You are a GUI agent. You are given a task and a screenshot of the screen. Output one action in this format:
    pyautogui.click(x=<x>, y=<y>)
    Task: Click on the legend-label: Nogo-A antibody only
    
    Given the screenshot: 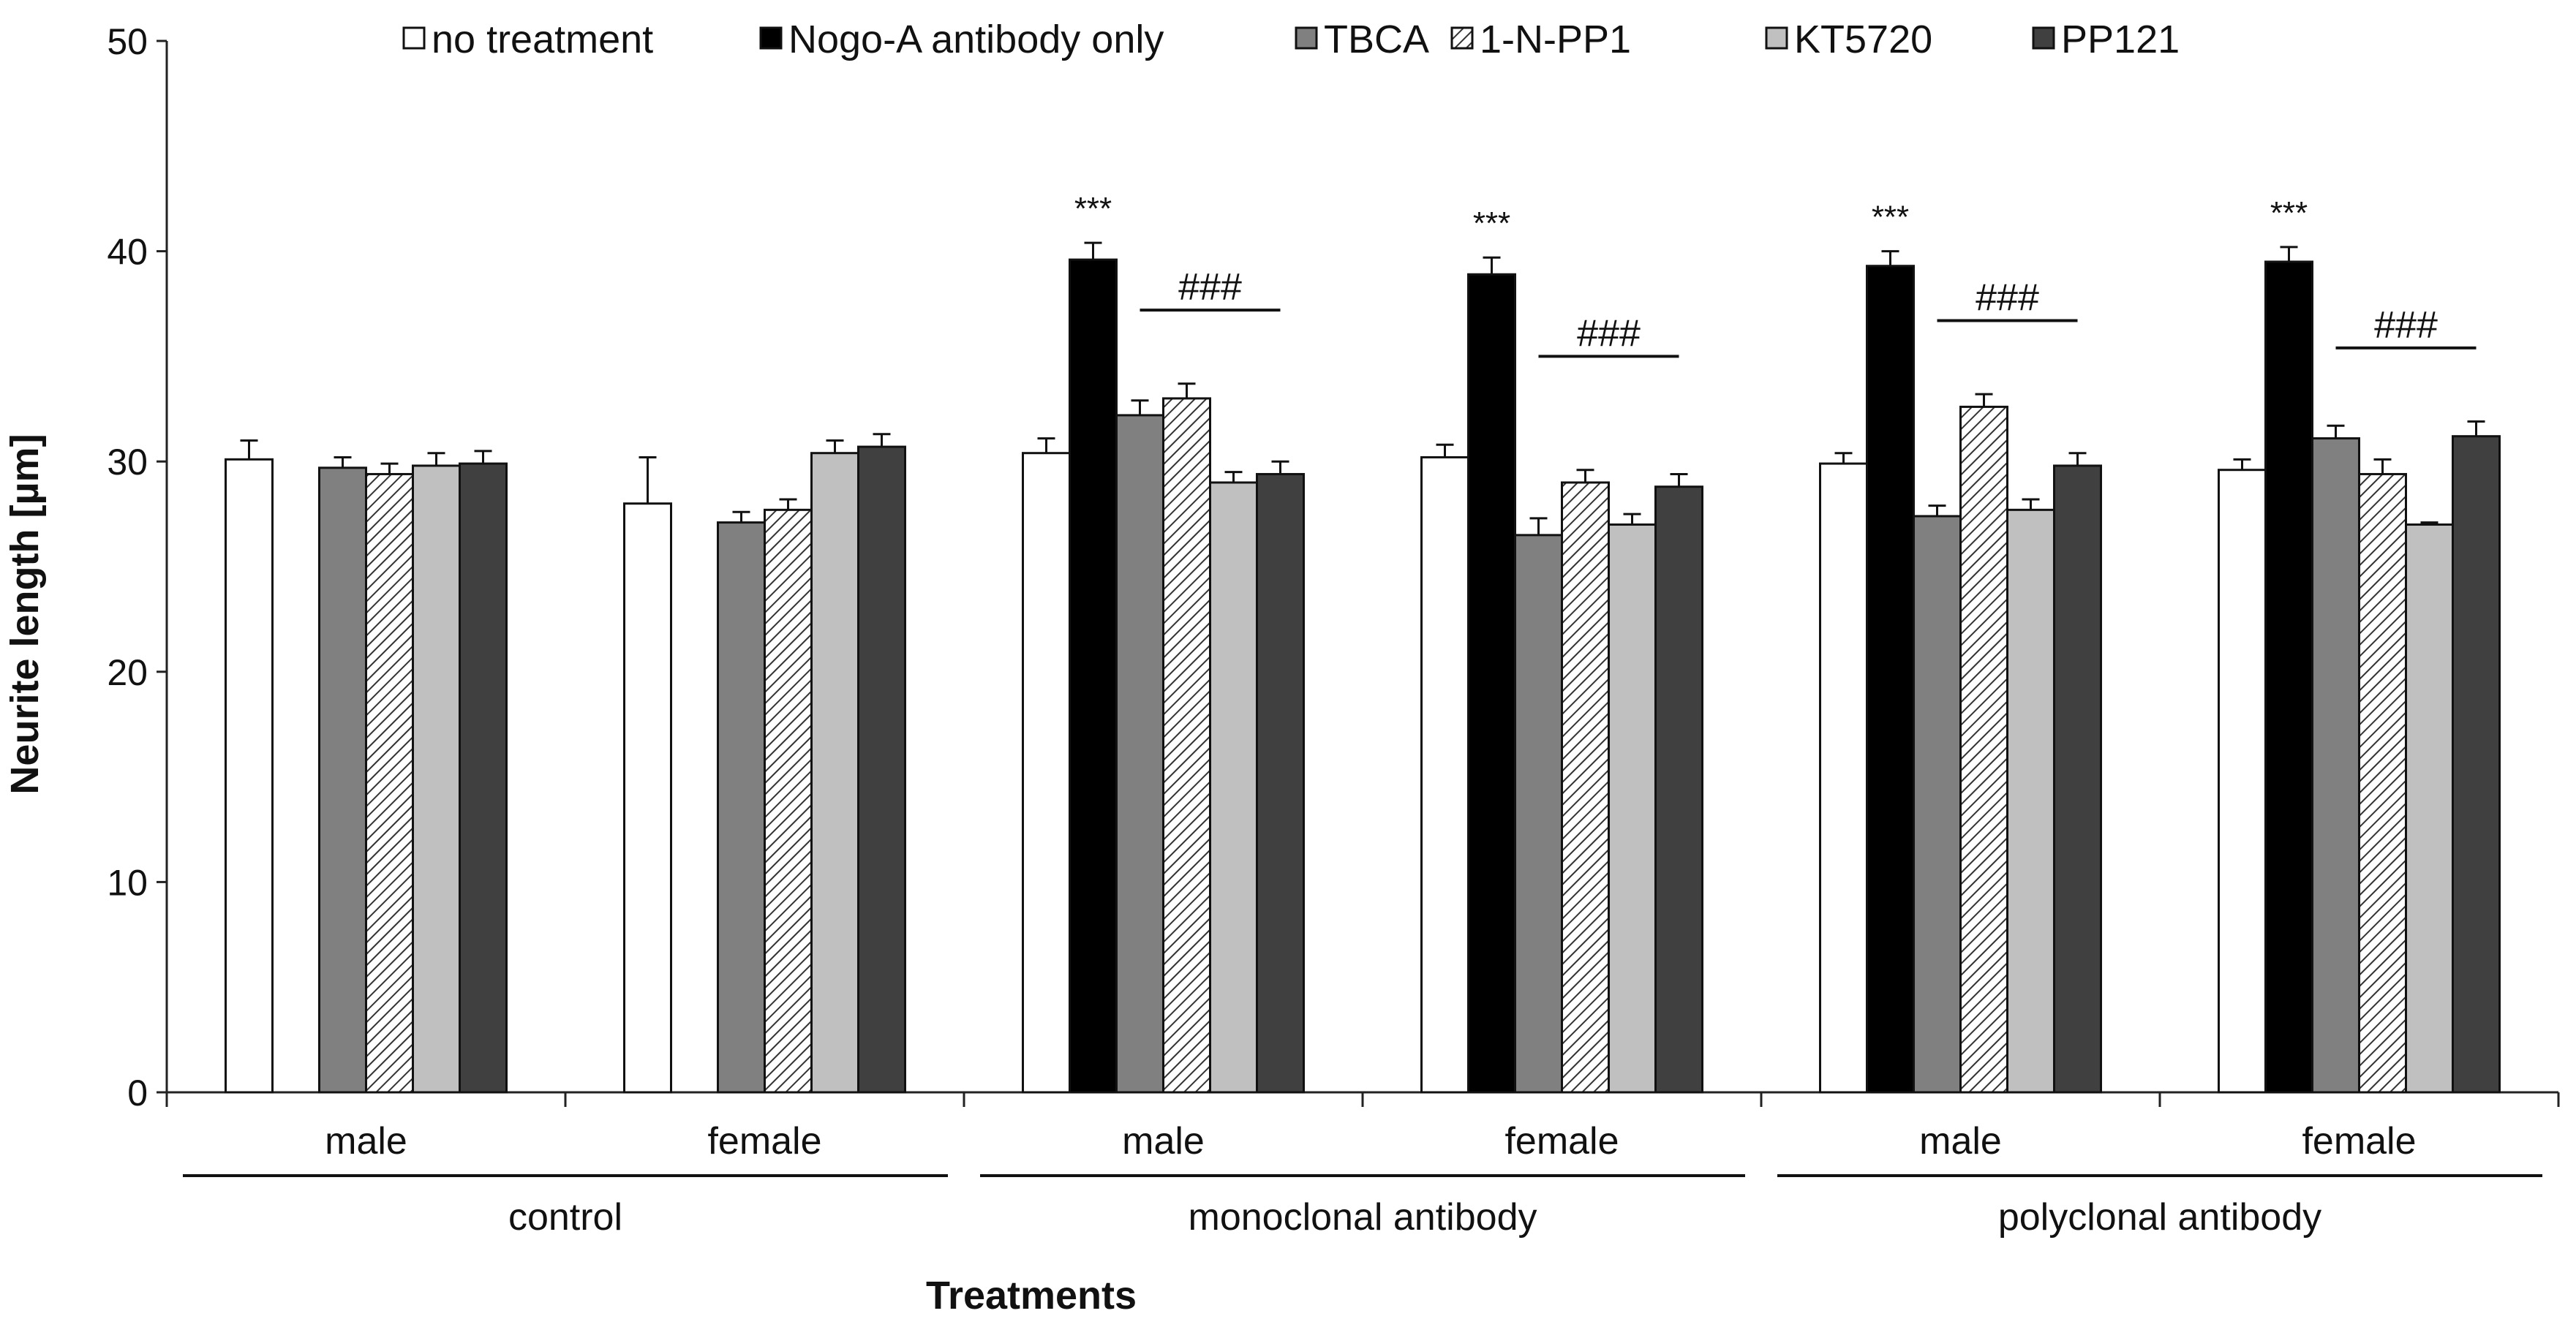 What is the action you would take?
    pyautogui.click(x=976, y=39)
    